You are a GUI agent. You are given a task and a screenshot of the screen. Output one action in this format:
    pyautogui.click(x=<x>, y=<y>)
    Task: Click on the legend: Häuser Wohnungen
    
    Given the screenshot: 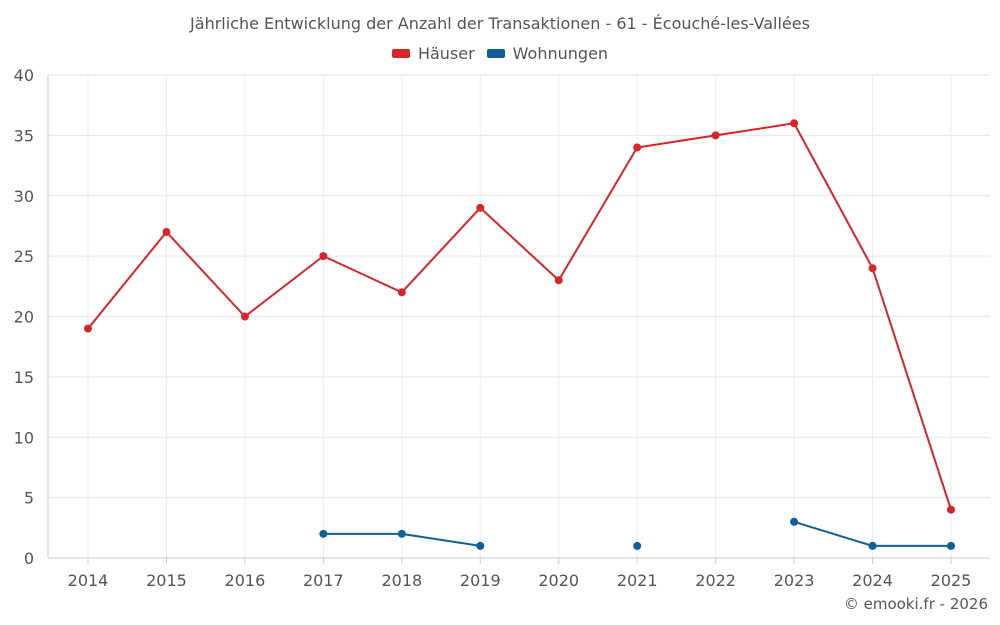 What is the action you would take?
    pyautogui.click(x=500, y=53)
    